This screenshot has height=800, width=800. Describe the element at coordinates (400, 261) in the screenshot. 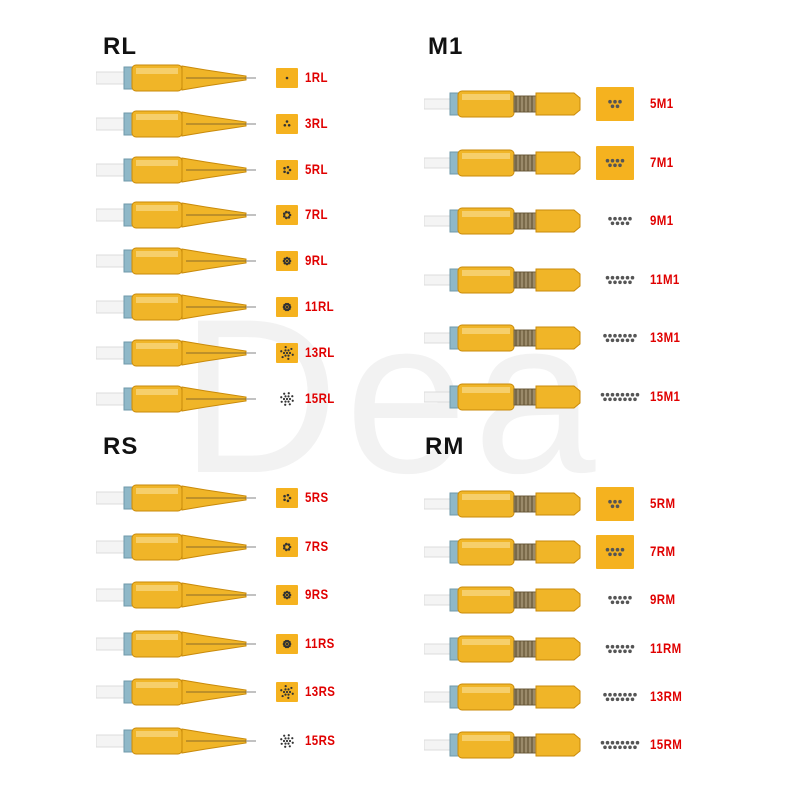

I see `needle-row-9rl: 9RL` at that location.